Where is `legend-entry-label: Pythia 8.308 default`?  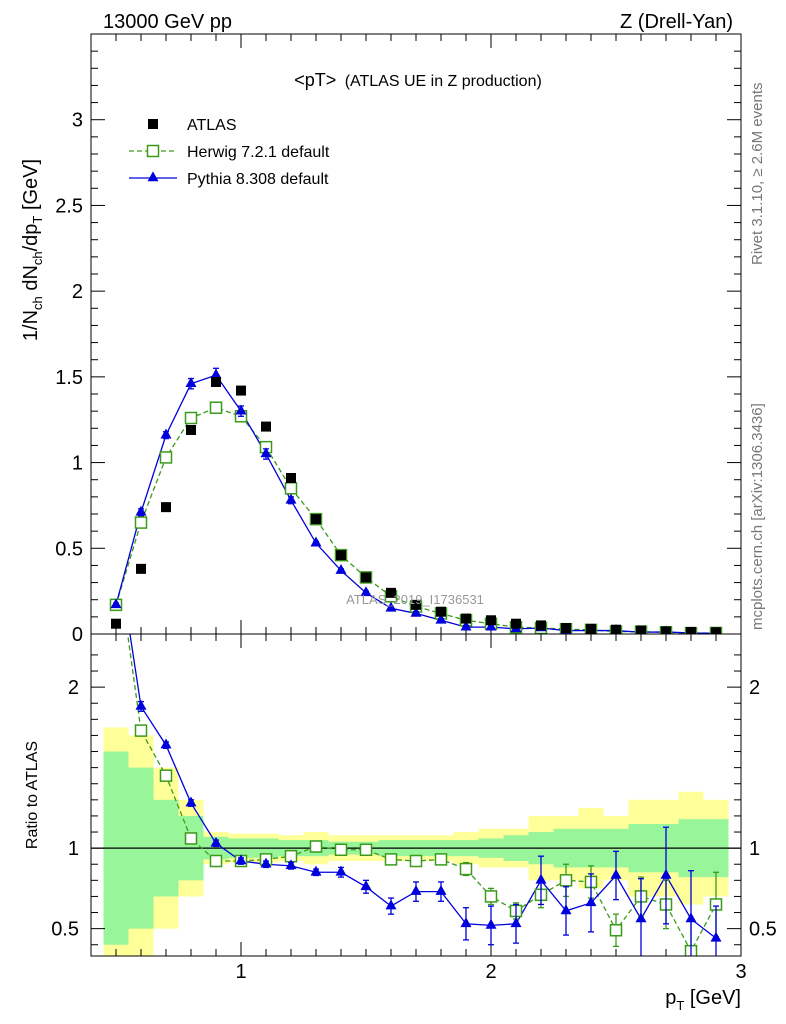 legend-entry-label: Pythia 8.308 default is located at coordinates (258, 179).